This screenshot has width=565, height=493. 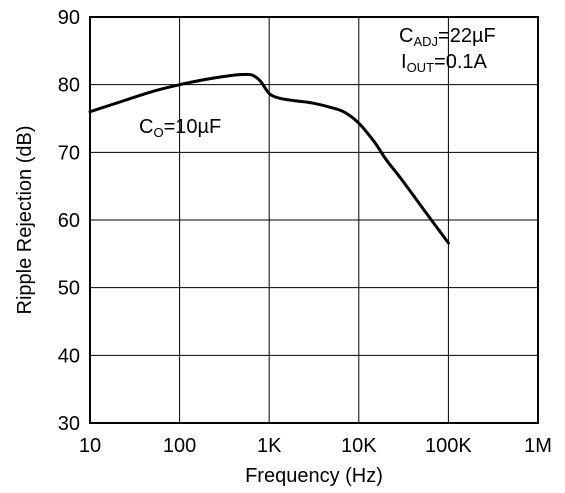 I want to click on x-axis-title: Frequency (Hz), so click(x=314, y=476).